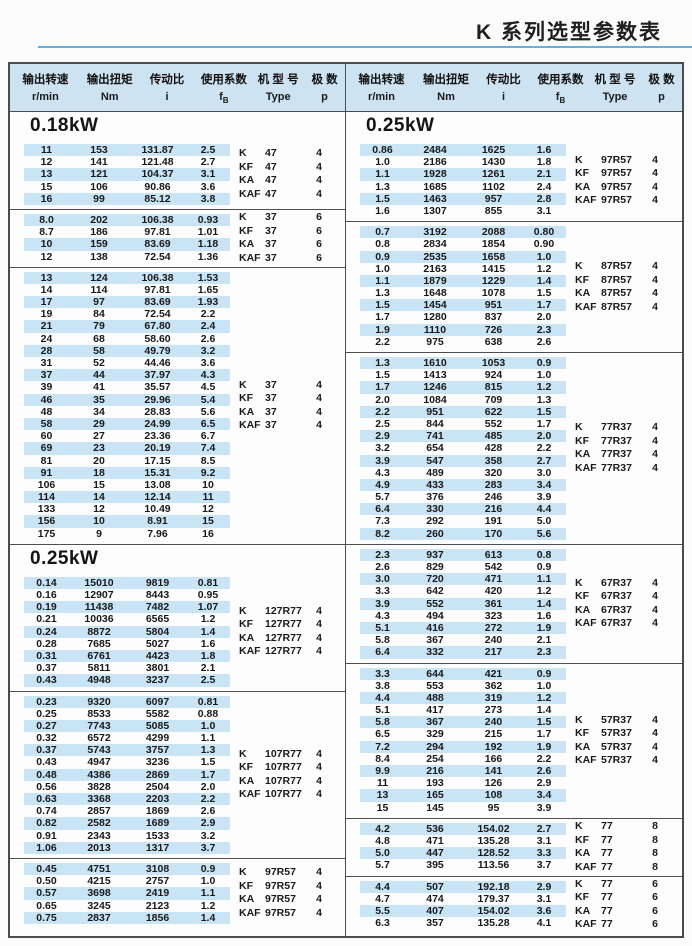 The height and width of the screenshot is (946, 692). What do you see at coordinates (544, 828) in the screenshot?
I see `service-factor-cell: 2.7` at bounding box center [544, 828].